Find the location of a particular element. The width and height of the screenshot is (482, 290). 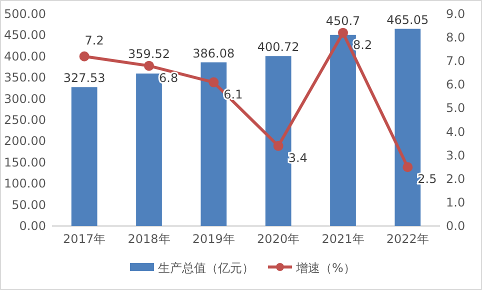

y2-tick-label: 0.0 is located at coordinates (456, 226).